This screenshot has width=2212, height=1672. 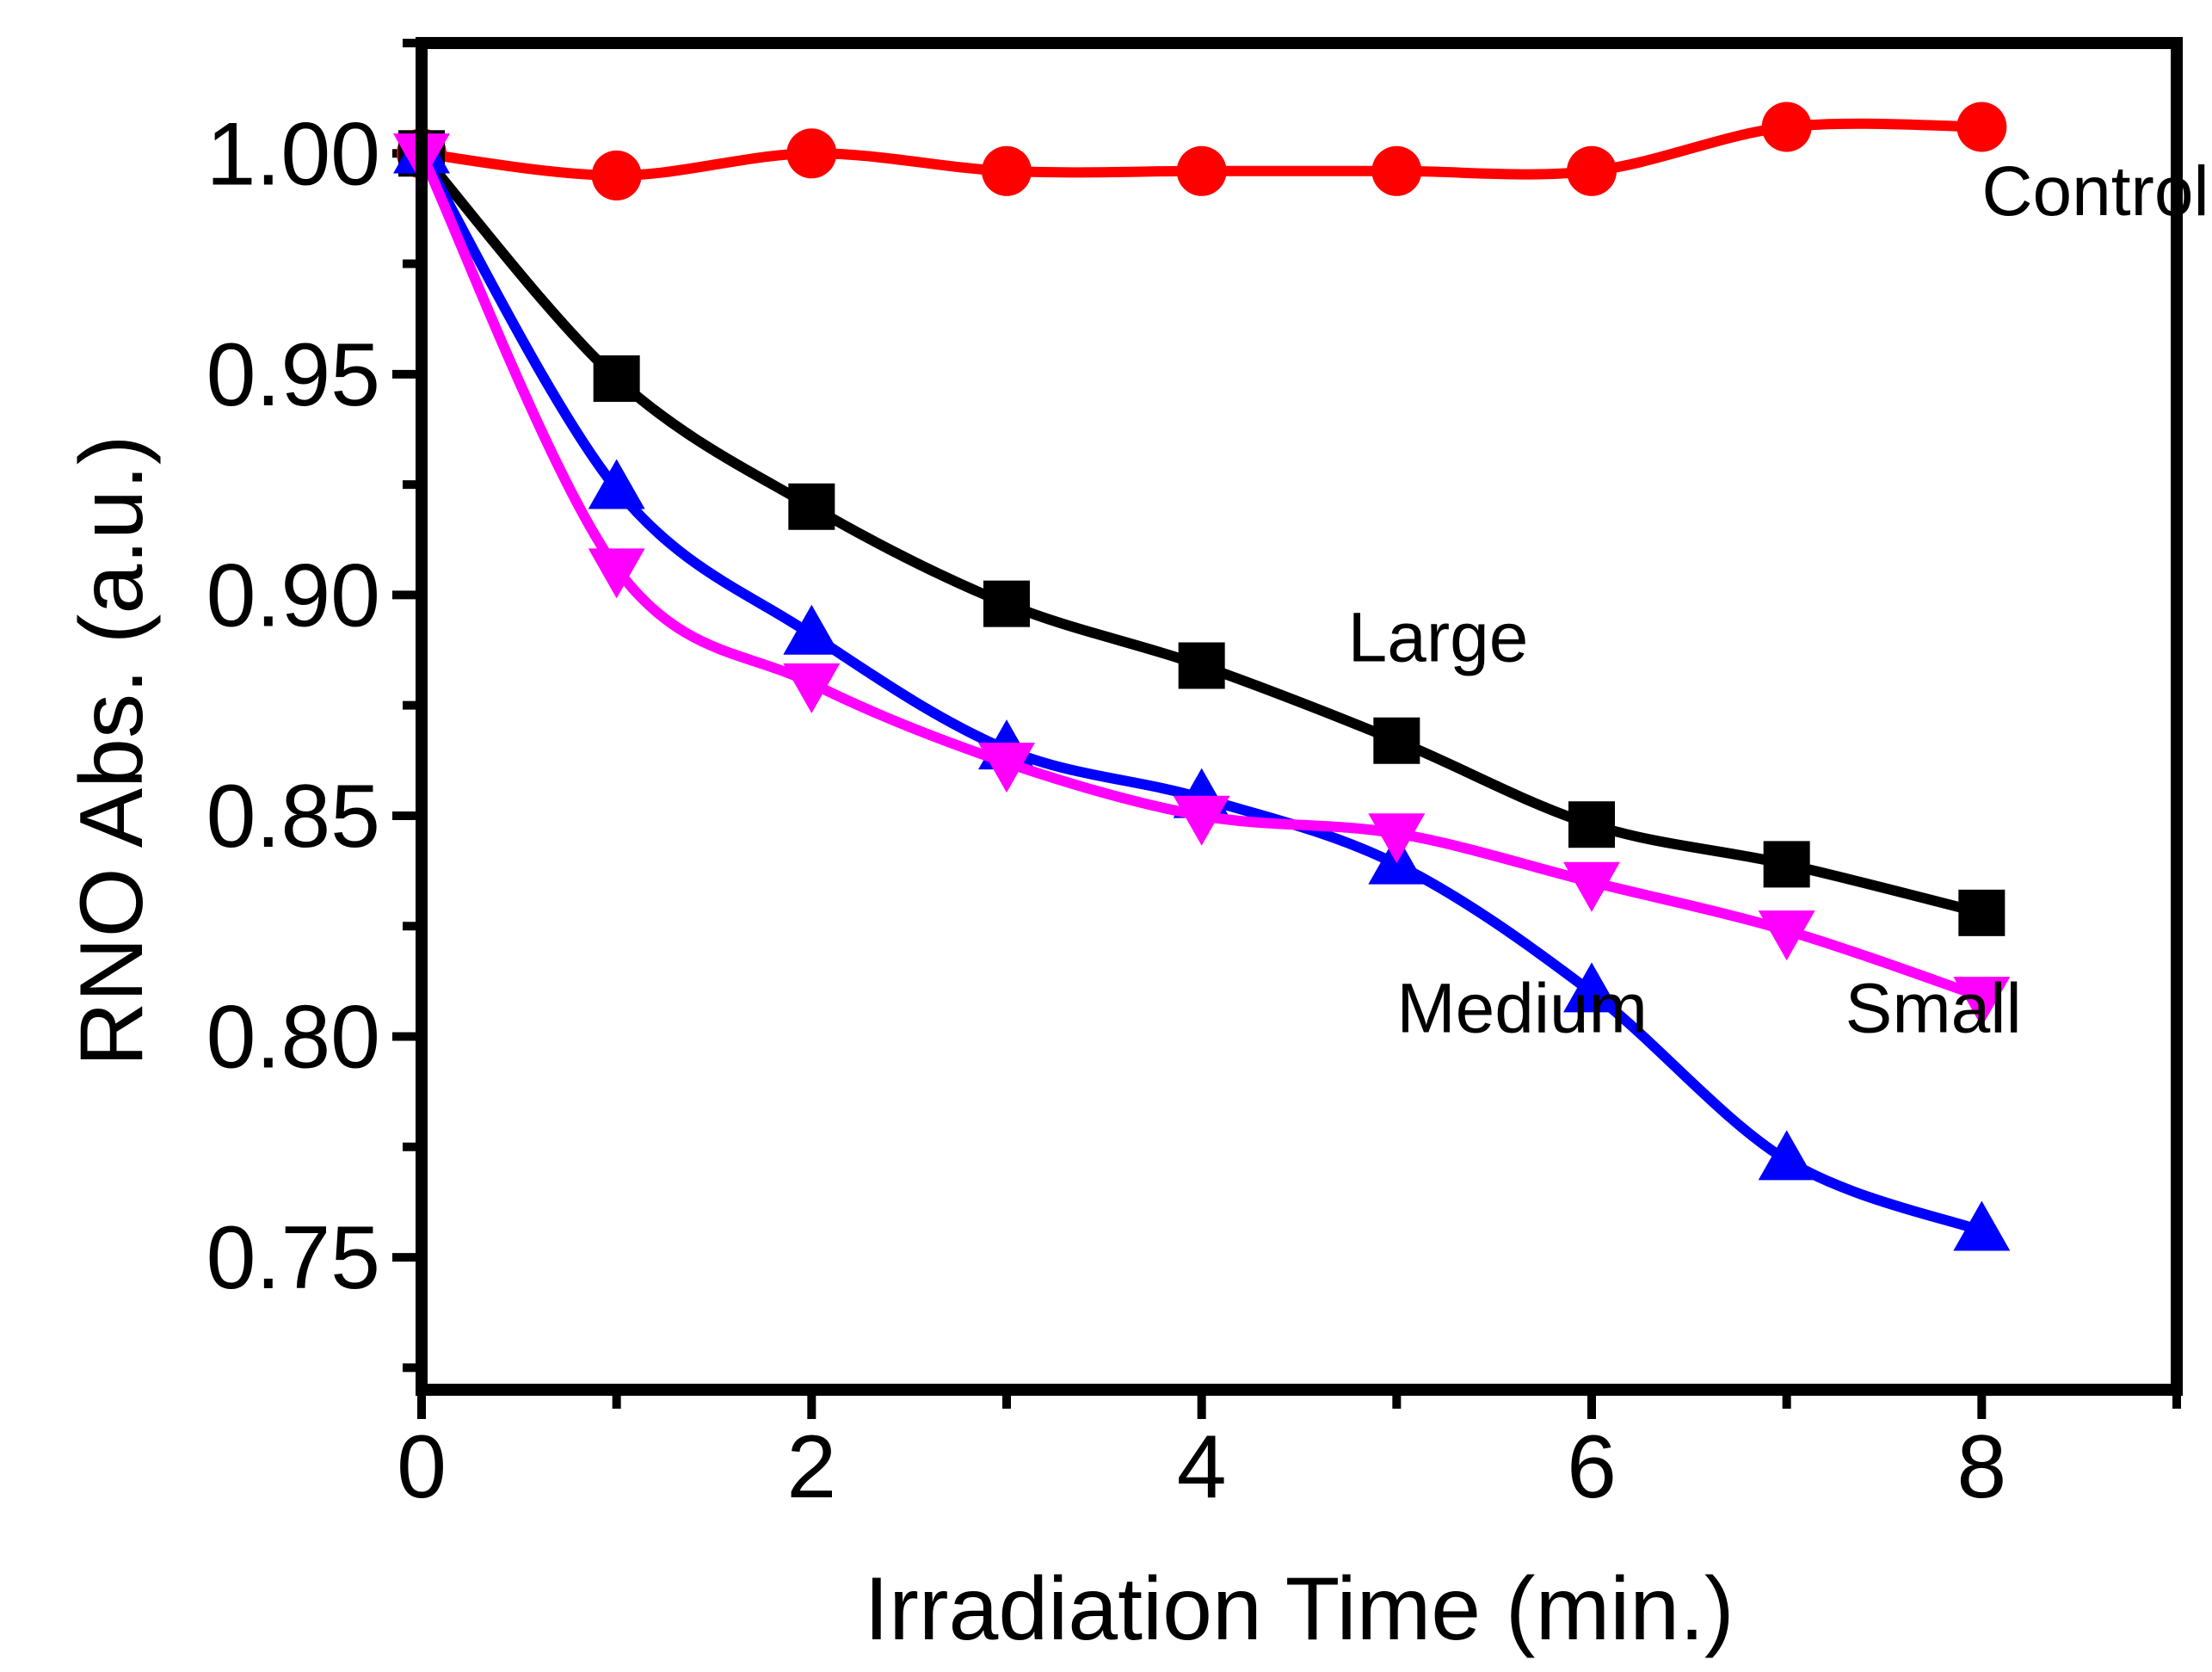 I want to click on y-axis-title: RNO Abs. (a.u.), so click(x=112, y=751).